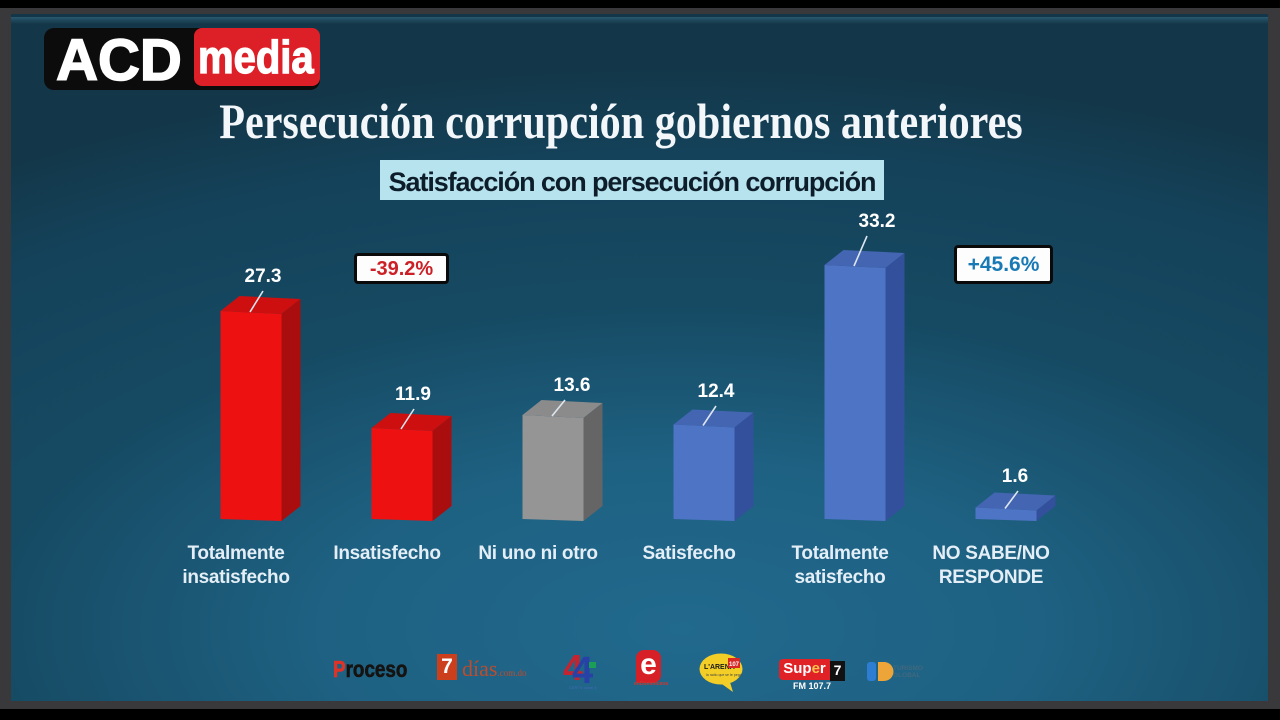 The image size is (1280, 720). What do you see at coordinates (583, 687) in the screenshot?
I see `svg-text: CERTV canal 4` at bounding box center [583, 687].